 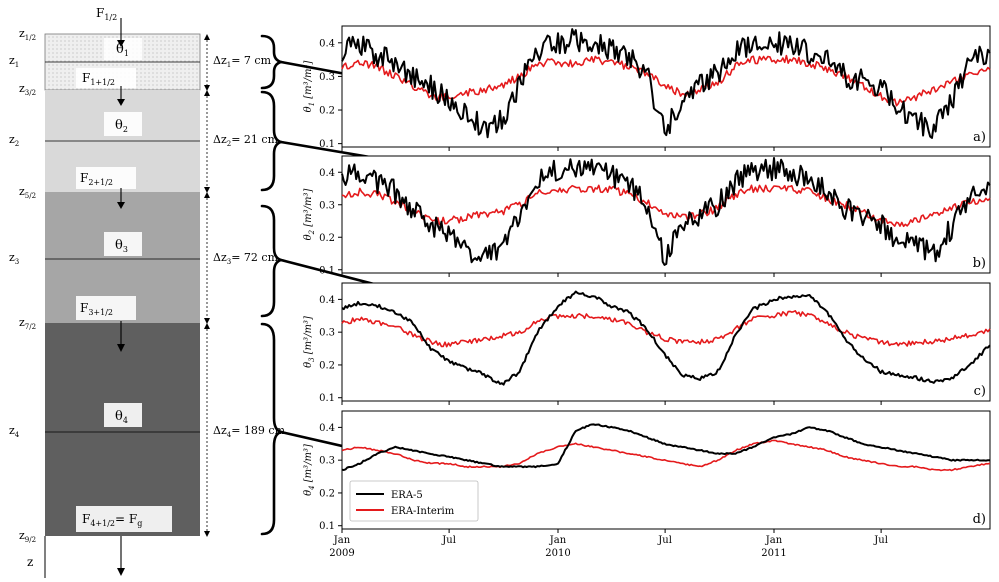 I want to click on panel-1-ytick-label-3: 0.4, so click(x=327, y=43).